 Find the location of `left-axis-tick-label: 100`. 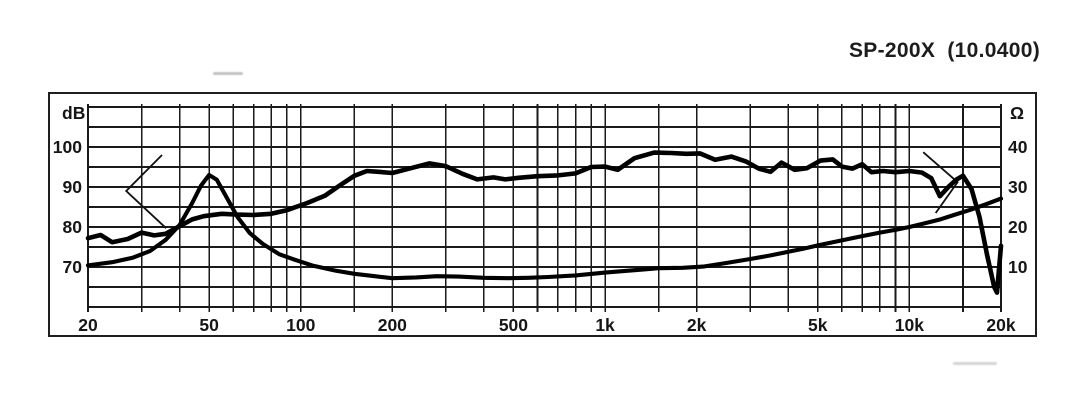

left-axis-tick-label: 100 is located at coordinates (67, 147).